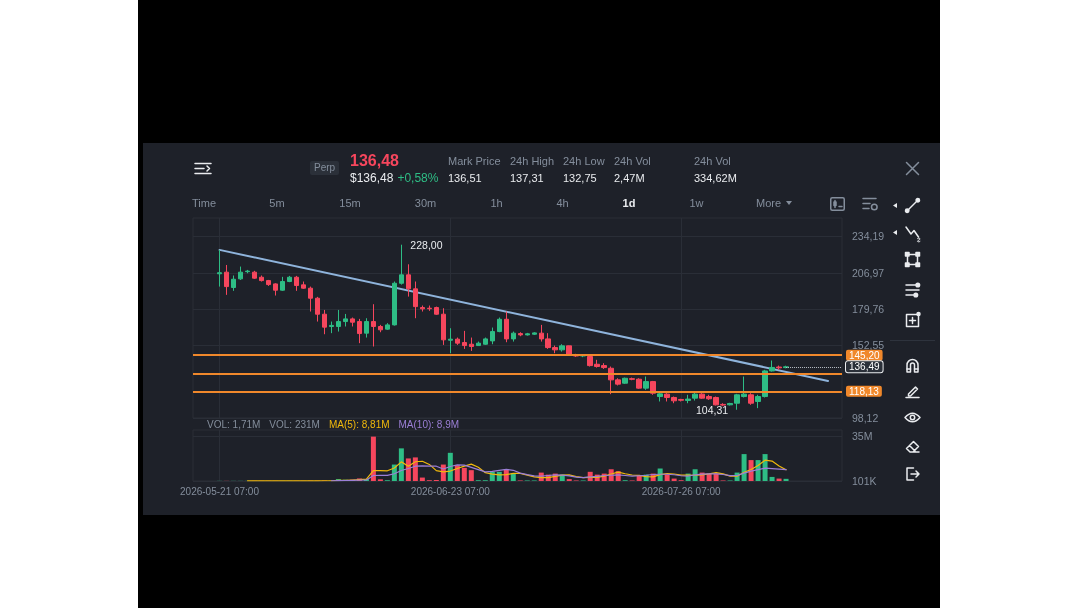 The image size is (1078, 608). What do you see at coordinates (580, 178) in the screenshot?
I see `text: 132,75` at bounding box center [580, 178].